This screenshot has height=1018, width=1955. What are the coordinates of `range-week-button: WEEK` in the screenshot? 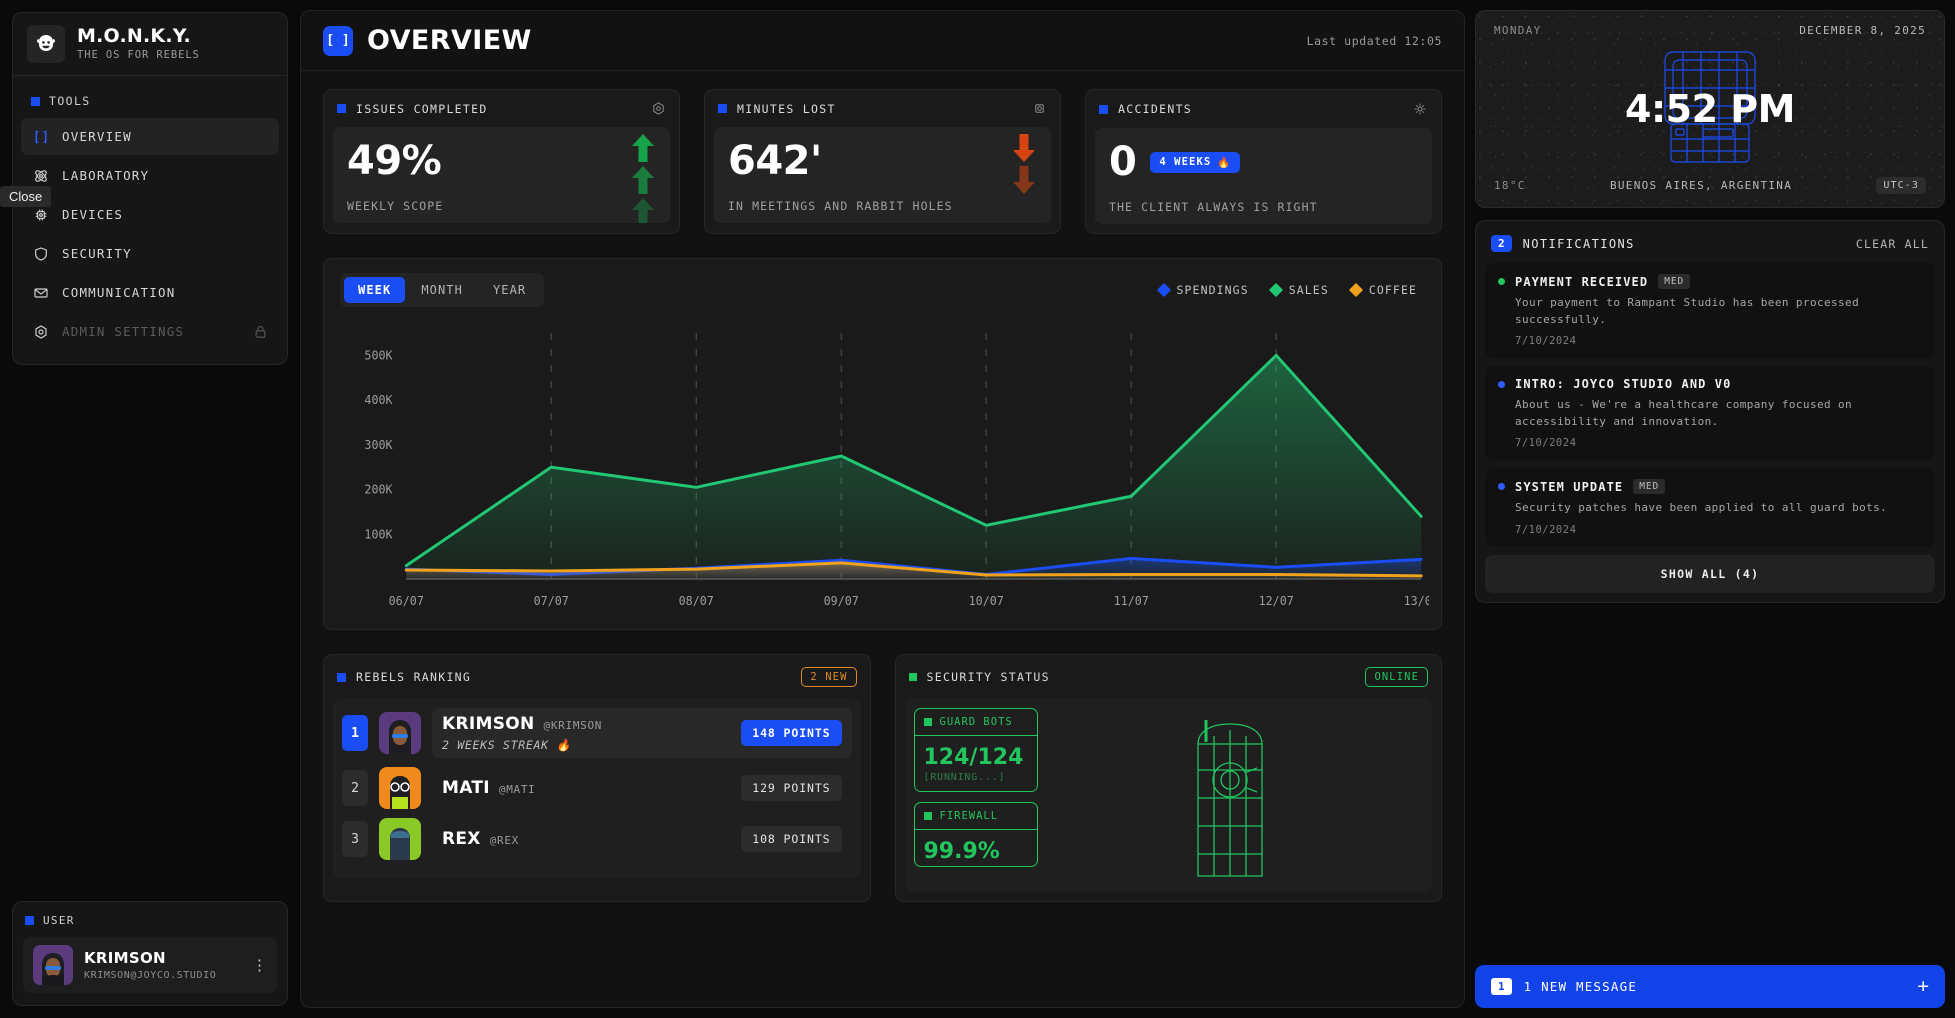 It's located at (375, 290).